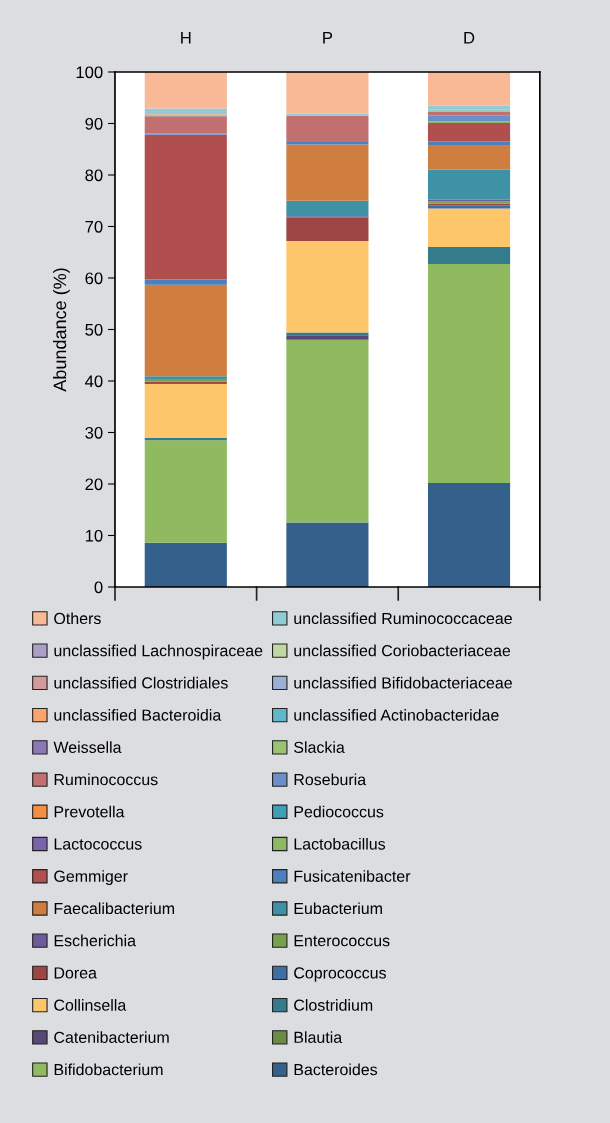 The image size is (610, 1123). I want to click on y-tick-label: 70, so click(94, 226).